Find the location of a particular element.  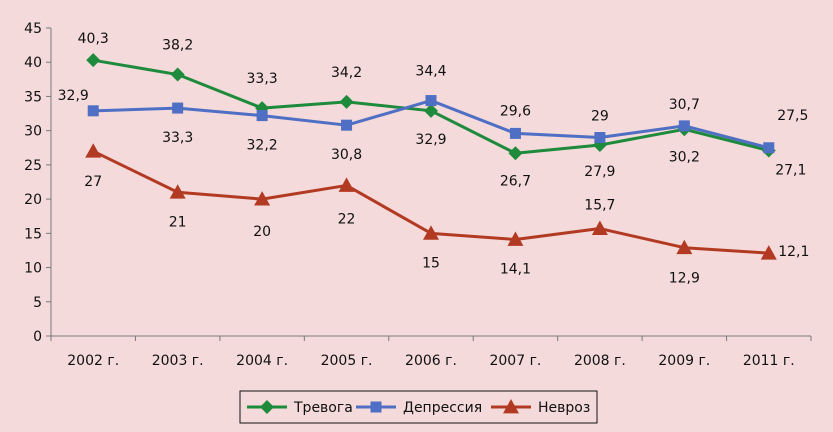

y-tick-label: 30 is located at coordinates (33, 132).